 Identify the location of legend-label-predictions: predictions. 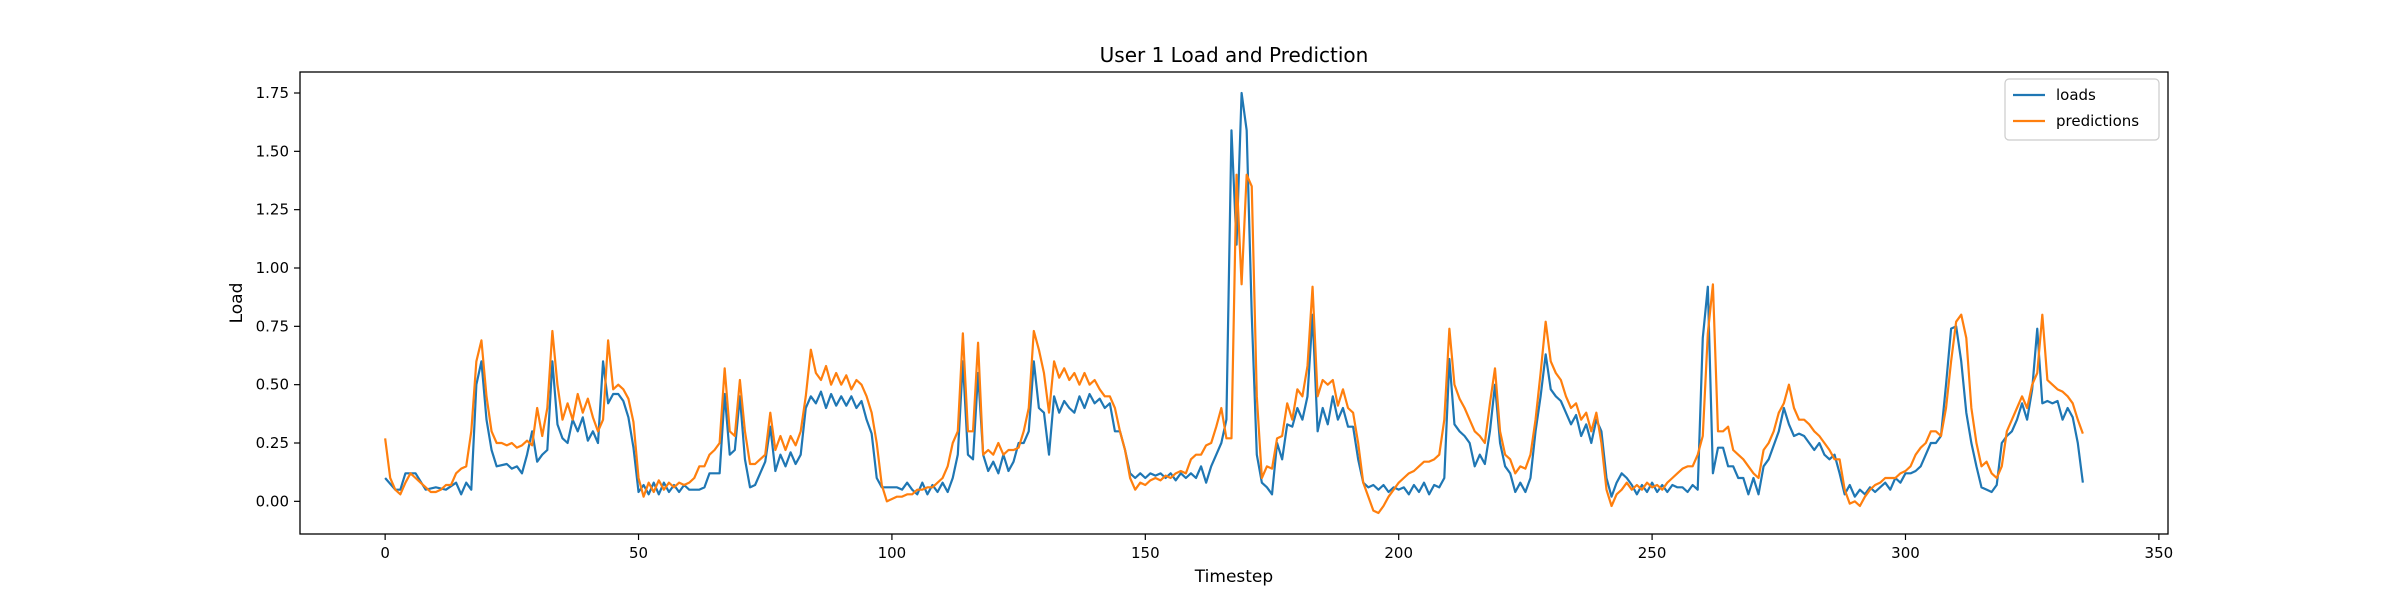
(2097, 121).